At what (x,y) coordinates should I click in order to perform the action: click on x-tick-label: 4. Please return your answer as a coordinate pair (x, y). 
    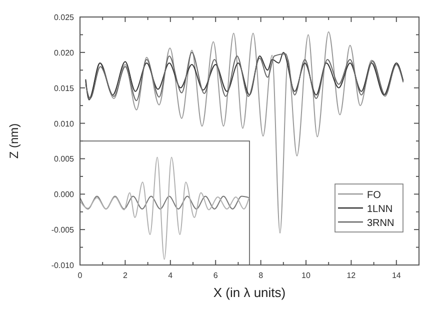
    Looking at the image, I should click on (171, 275).